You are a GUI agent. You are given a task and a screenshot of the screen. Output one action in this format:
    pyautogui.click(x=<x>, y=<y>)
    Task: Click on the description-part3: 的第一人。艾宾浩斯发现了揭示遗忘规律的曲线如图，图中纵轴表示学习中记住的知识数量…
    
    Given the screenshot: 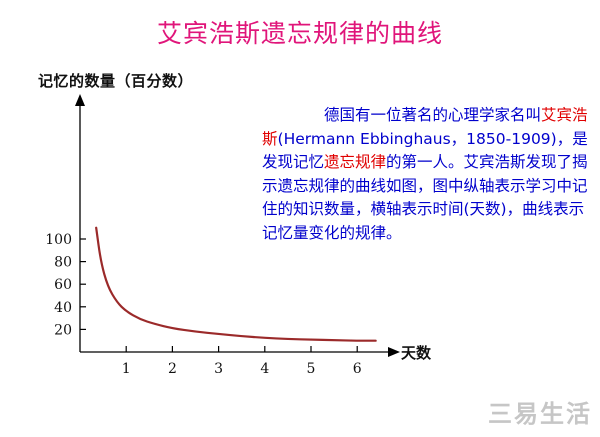 What is the action you would take?
    pyautogui.click(x=425, y=197)
    